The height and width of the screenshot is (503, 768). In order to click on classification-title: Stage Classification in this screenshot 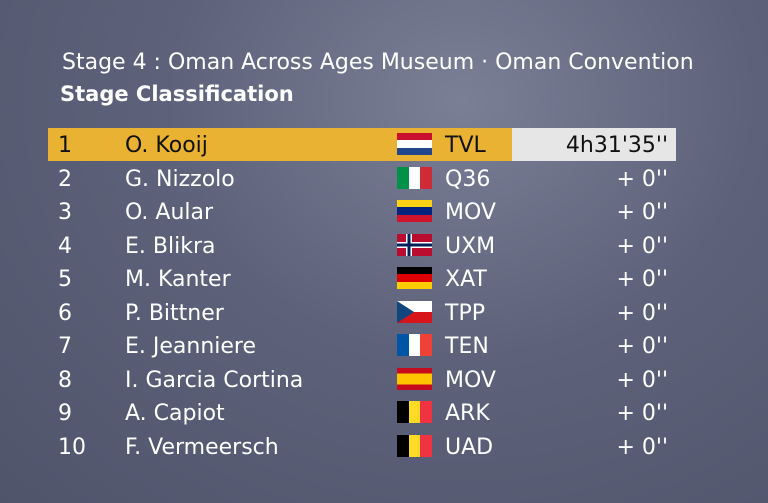, I will do `click(177, 94)`.